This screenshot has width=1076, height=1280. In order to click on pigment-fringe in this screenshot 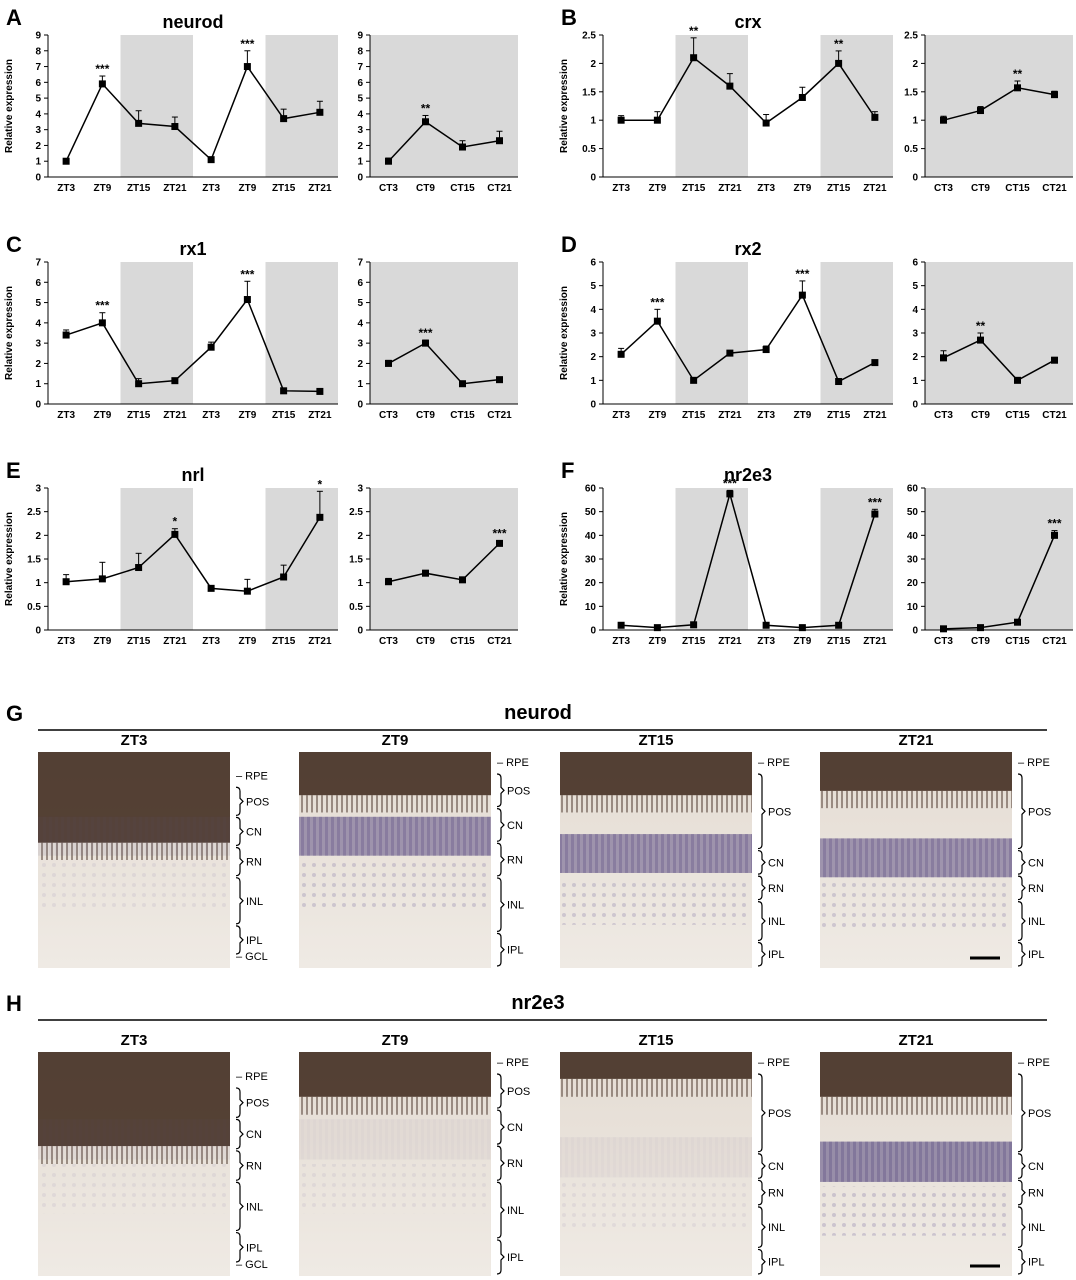, I will do `click(395, 804)`.